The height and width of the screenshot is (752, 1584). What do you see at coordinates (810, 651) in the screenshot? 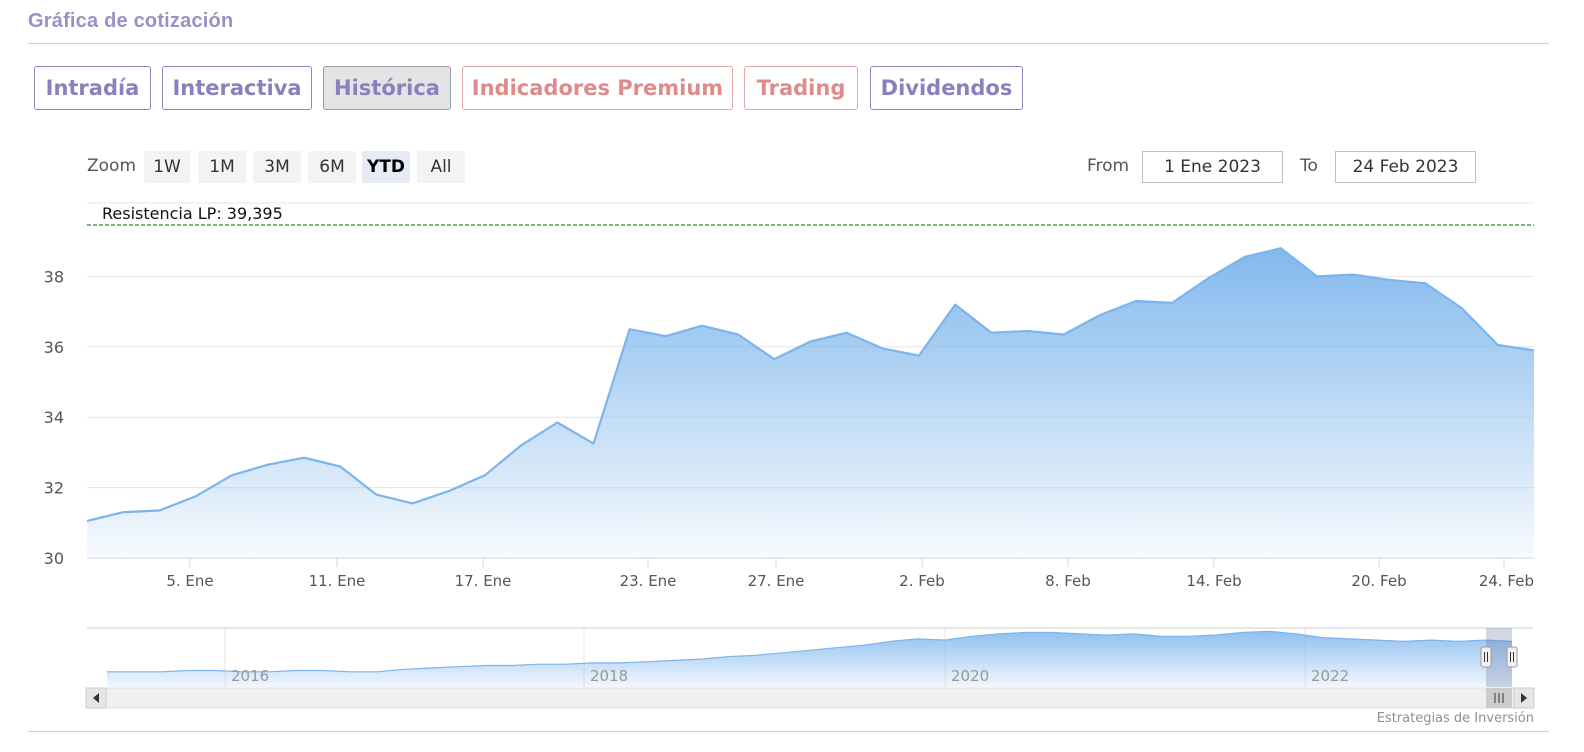
I see `navigator-line` at bounding box center [810, 651].